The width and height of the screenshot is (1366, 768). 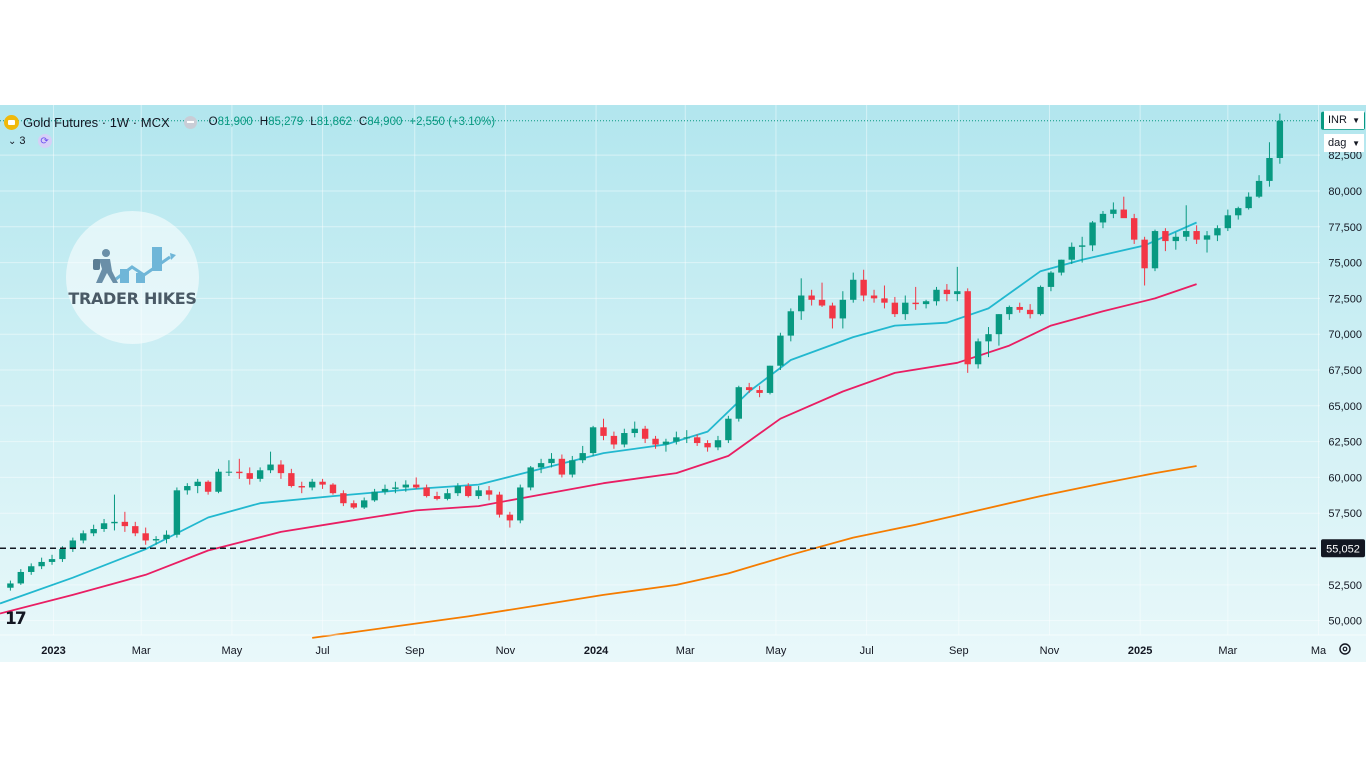 I want to click on price-tick-label: 57,500, so click(x=1345, y=514).